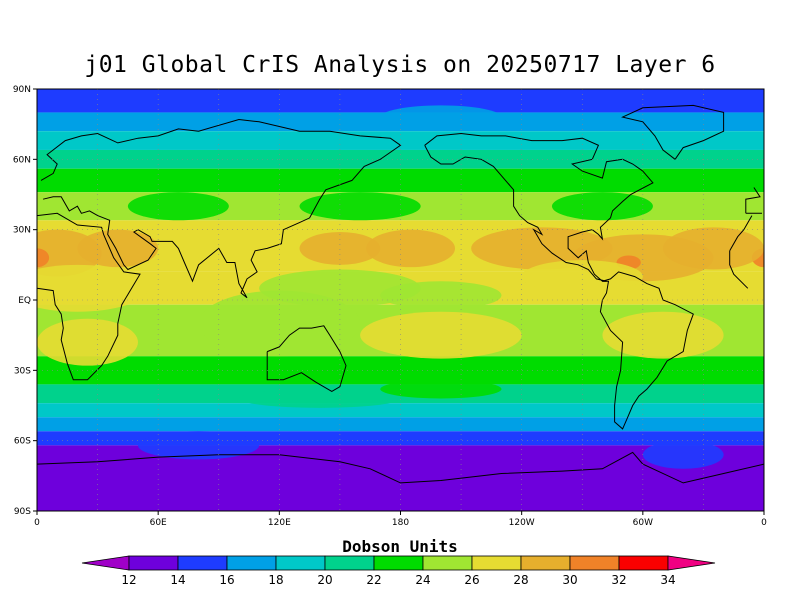 Image resolution: width=800 pixels, height=600 pixels. I want to click on longitude-tick-label: 180, so click(400, 523).